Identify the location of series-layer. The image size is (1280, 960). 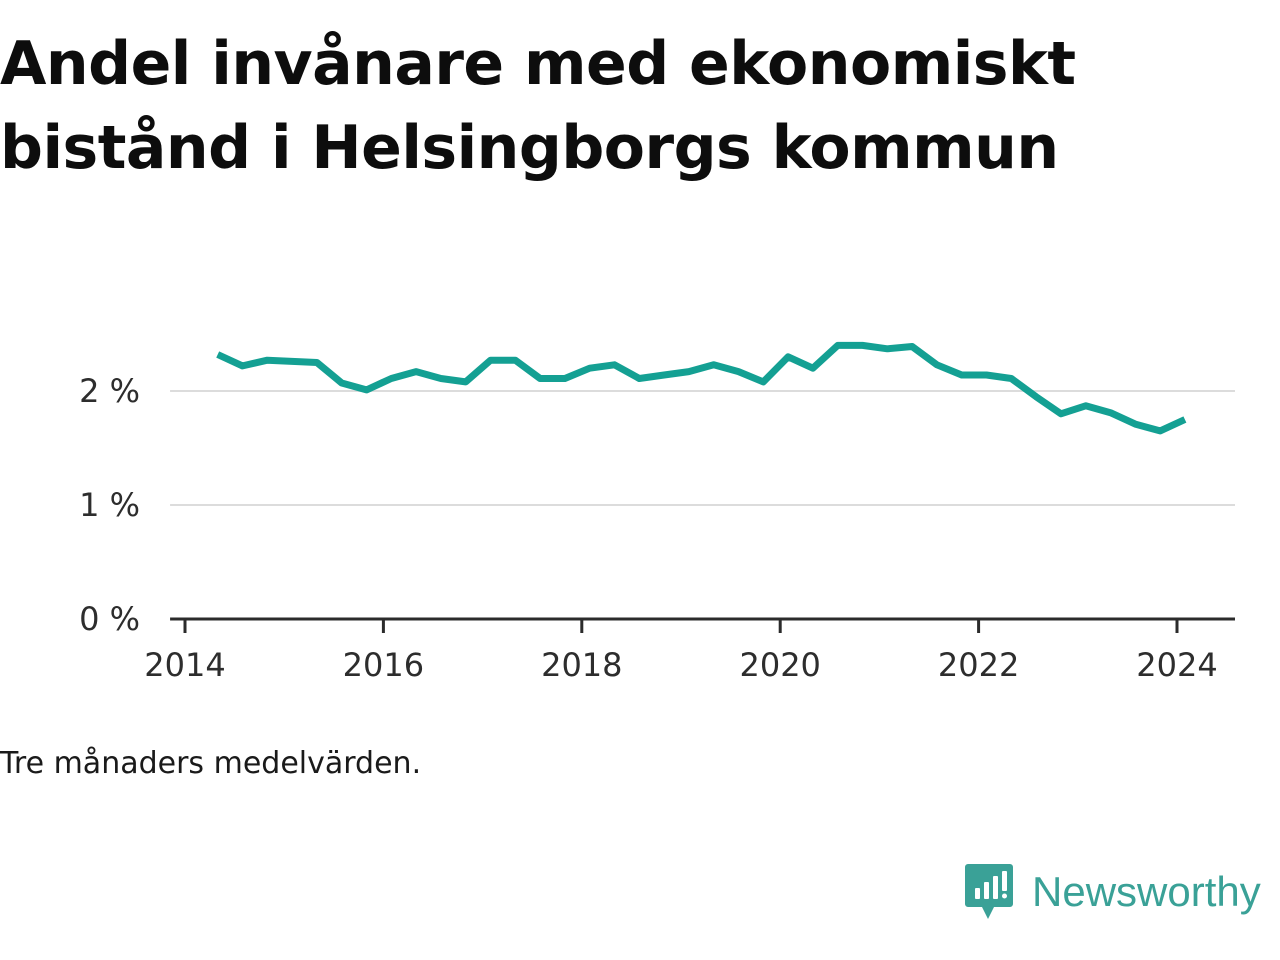
(701, 388).